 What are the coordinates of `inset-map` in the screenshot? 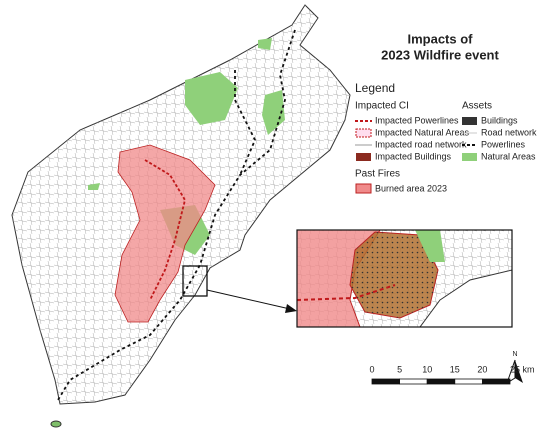 It's located at (404, 278).